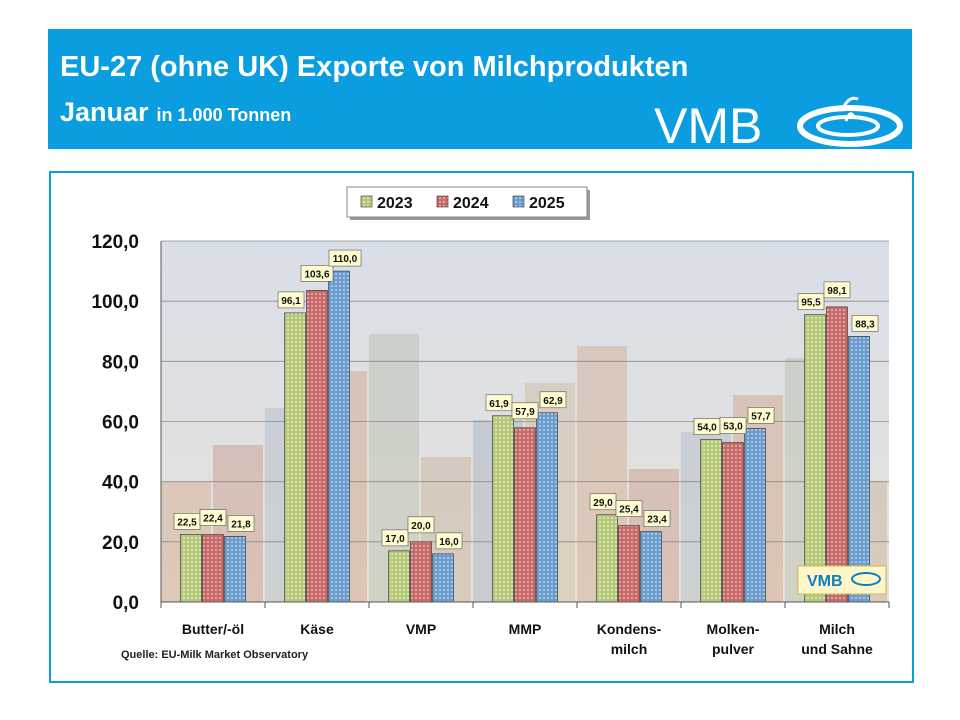 The height and width of the screenshot is (720, 960). Describe the element at coordinates (707, 428) in the screenshot. I see `data-label: 54,0` at that location.